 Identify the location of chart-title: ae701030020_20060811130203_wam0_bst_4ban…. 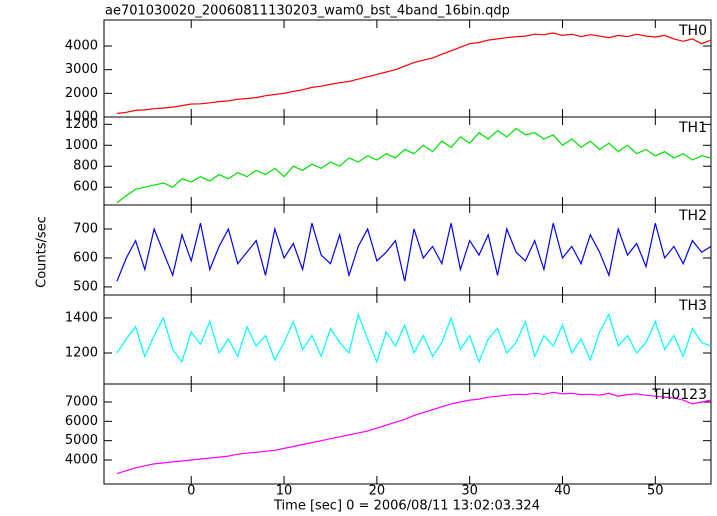
(307, 11).